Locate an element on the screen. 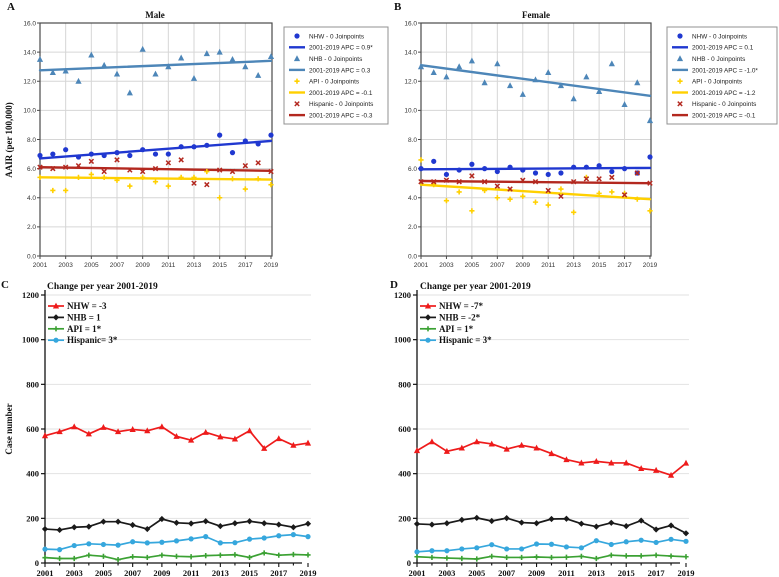 This screenshot has width=779, height=577. y-tick-label: 0 is located at coordinates (37, 563).